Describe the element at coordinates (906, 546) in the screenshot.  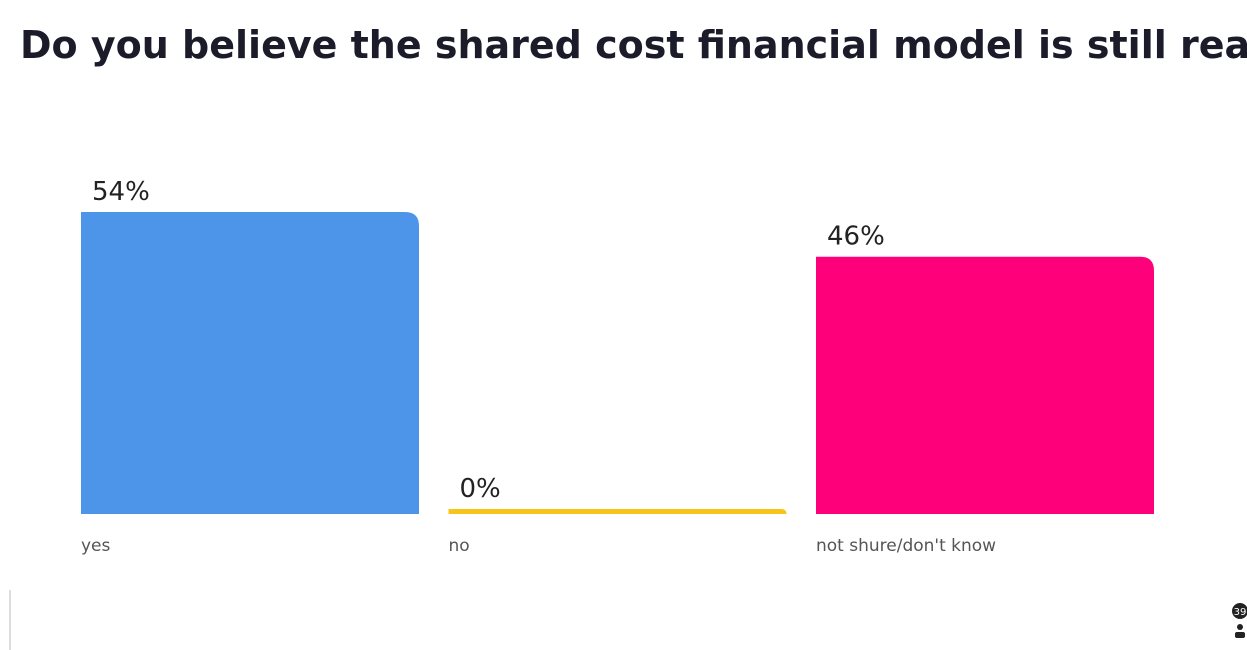
I see `category-label: not shure/don't know` at that location.